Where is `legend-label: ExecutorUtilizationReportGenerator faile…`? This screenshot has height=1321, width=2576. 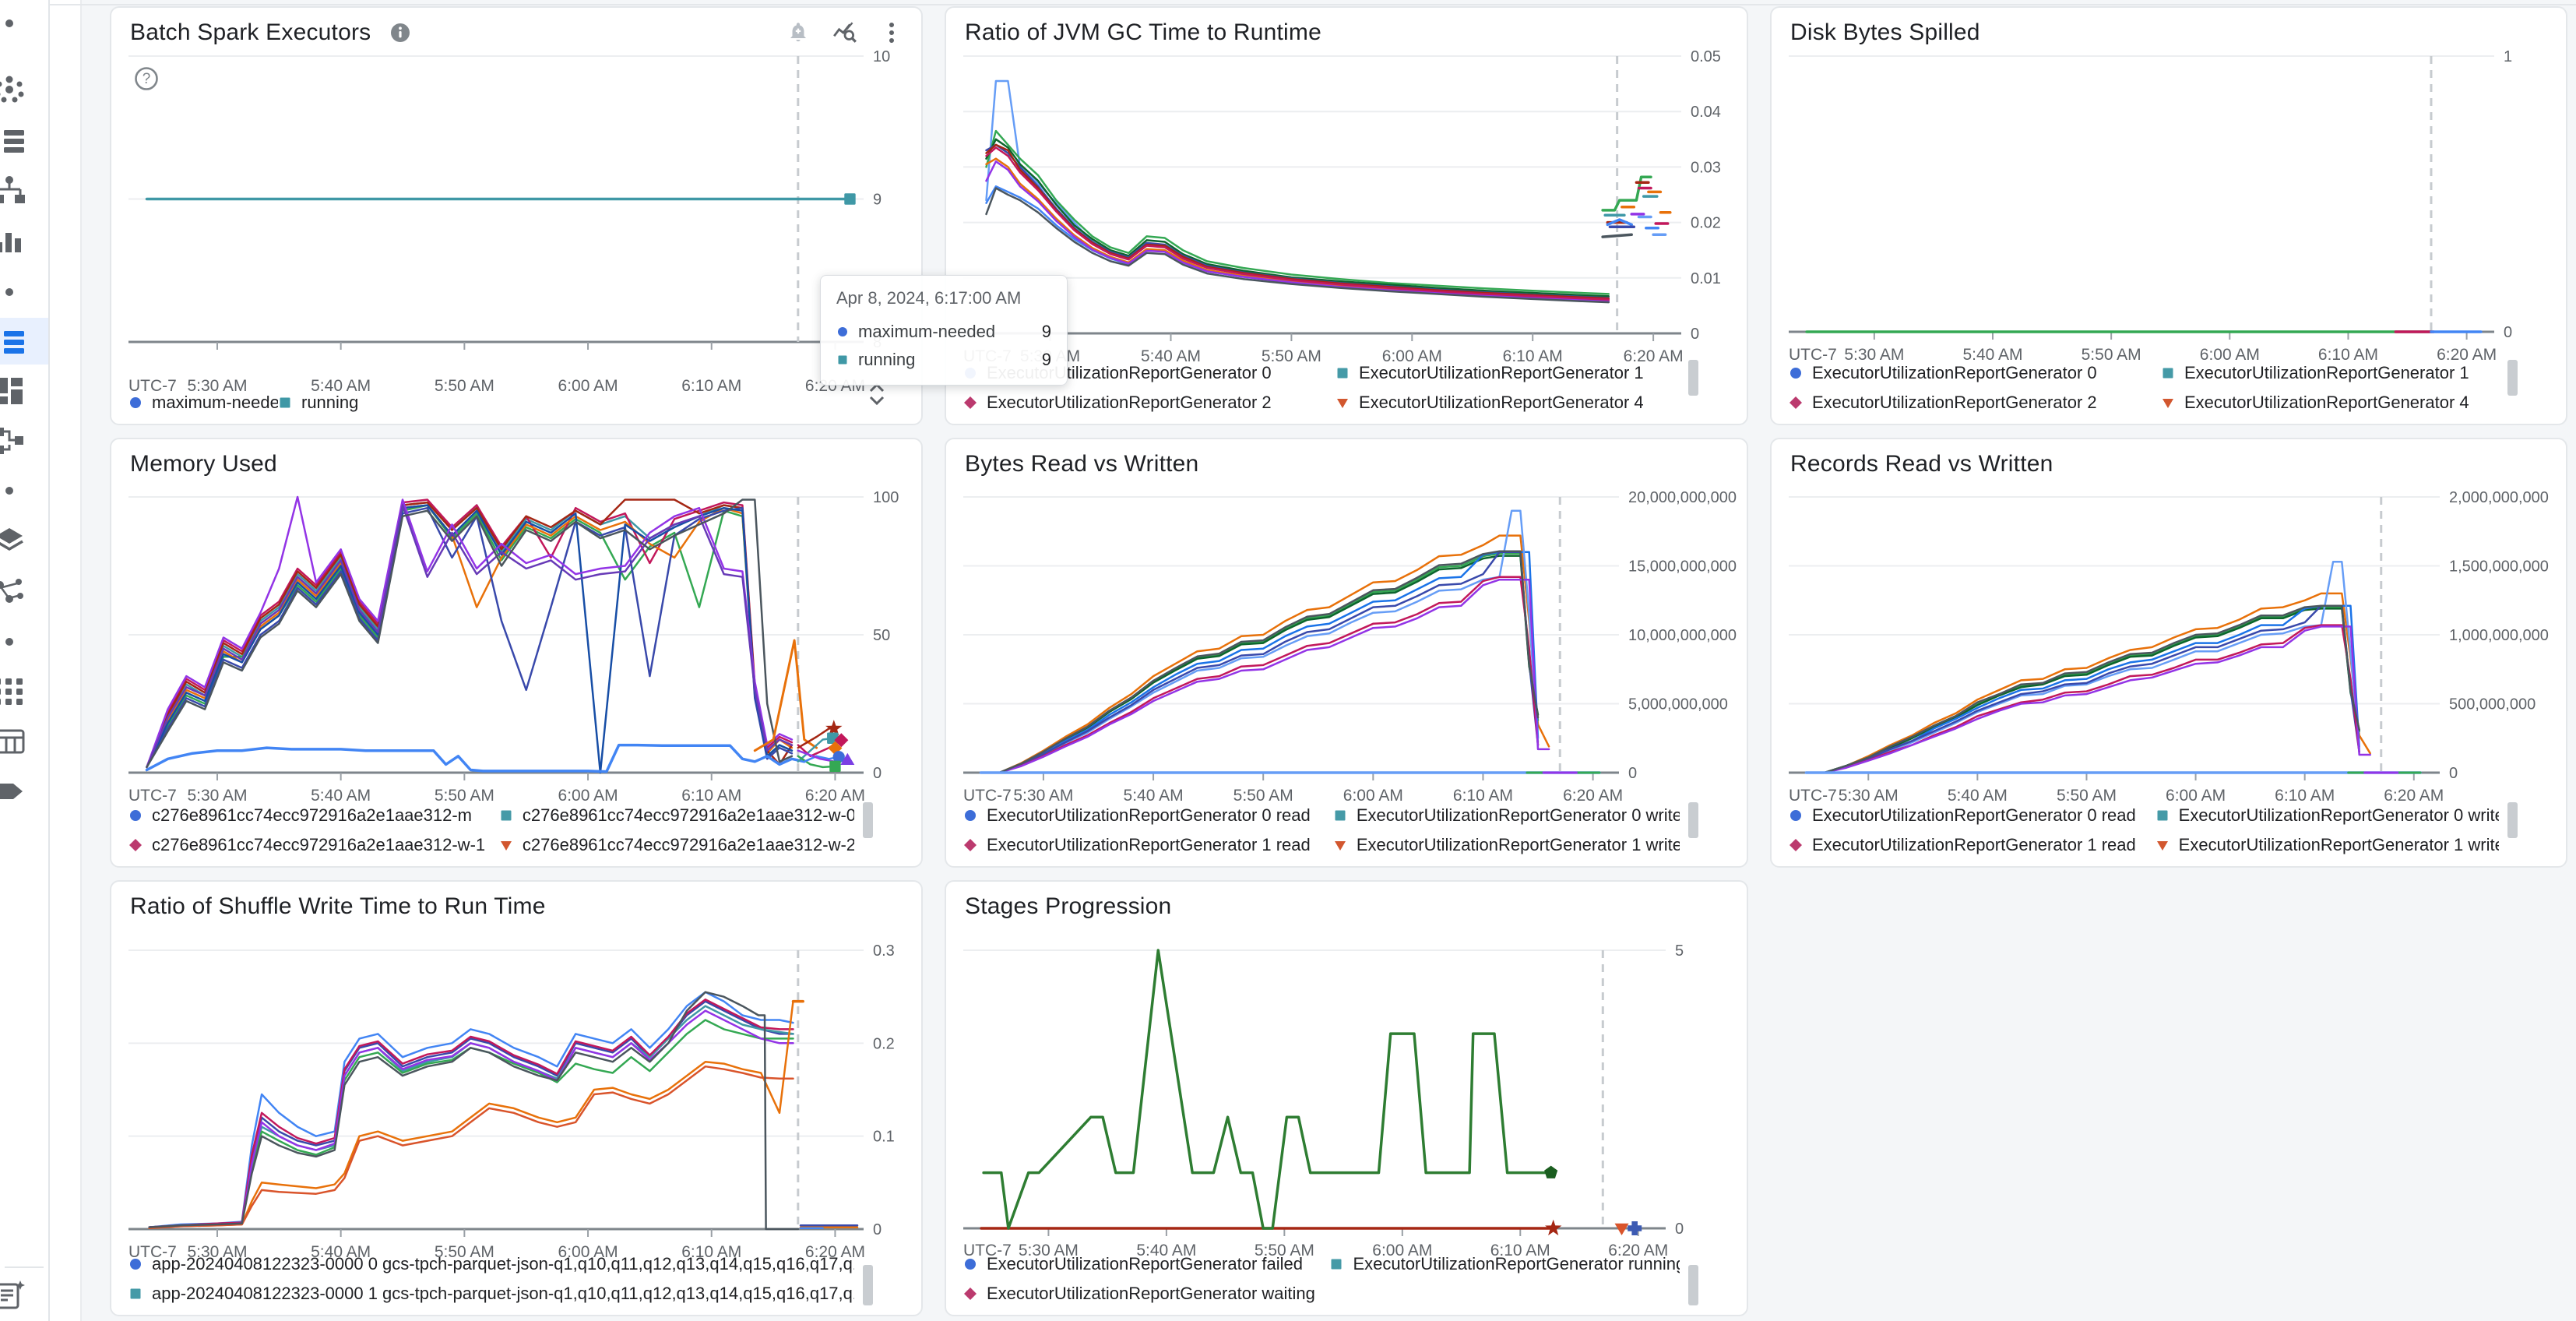
legend-label: ExecutorUtilizationReportGenerator faile… is located at coordinates (1145, 1263).